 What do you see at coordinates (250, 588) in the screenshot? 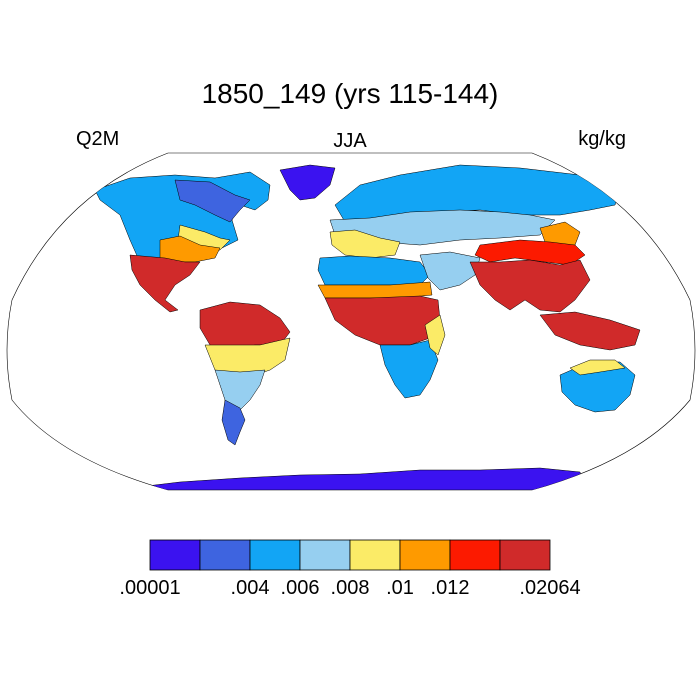
I see `colorbar-tick-label: .004` at bounding box center [250, 588].